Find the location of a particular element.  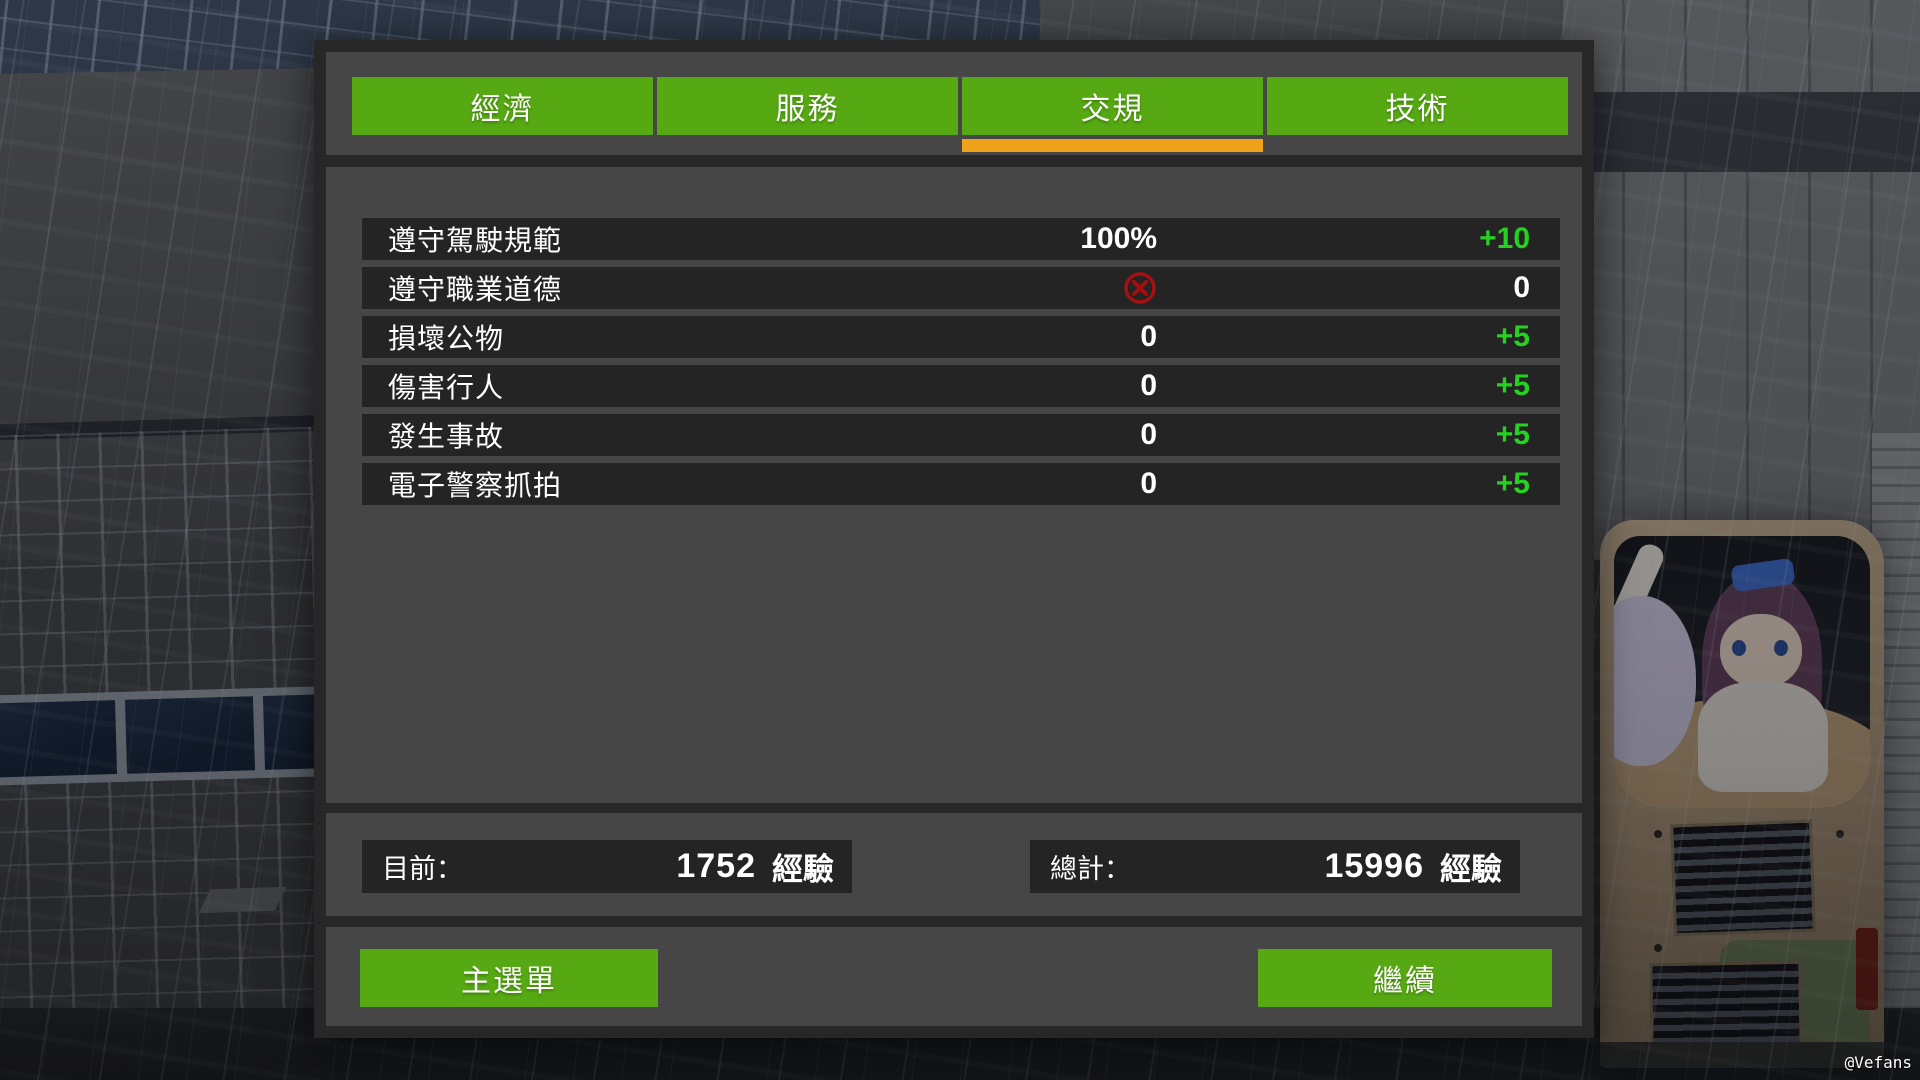

row-label: 發生事故 is located at coordinates (446, 436).